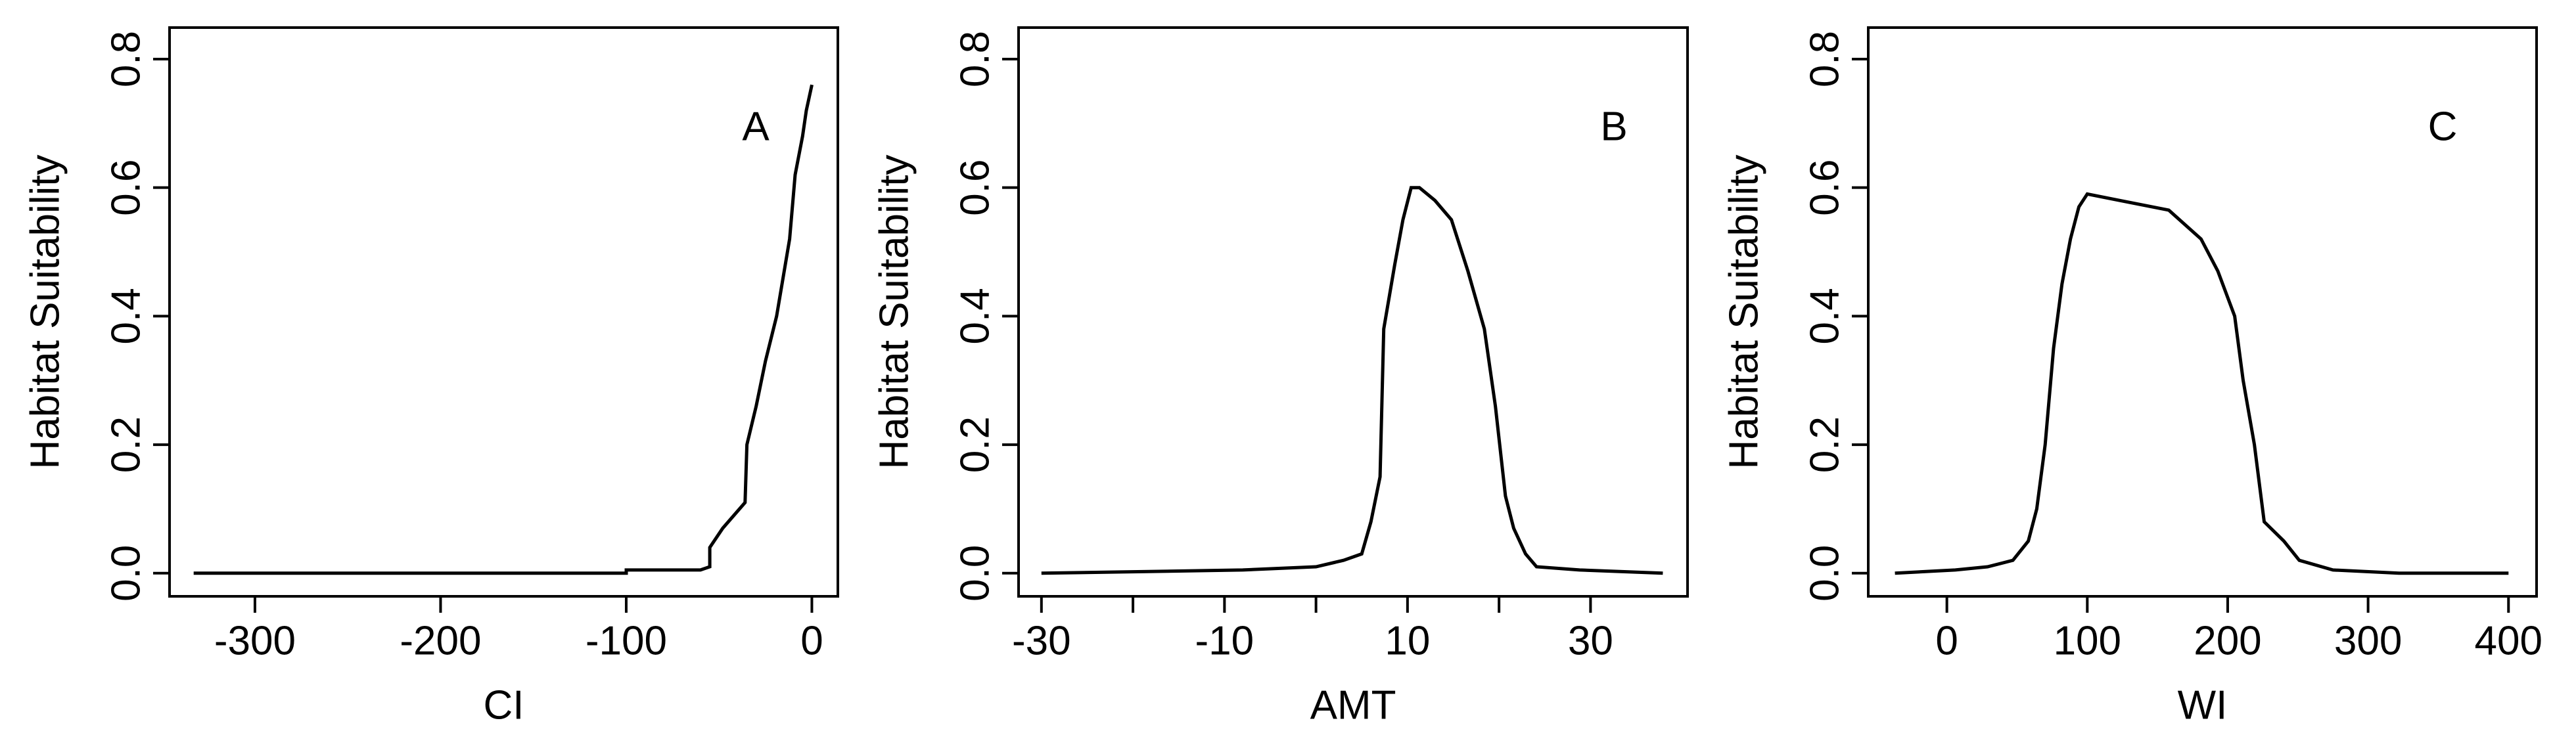 This screenshot has width=2576, height=750. Describe the element at coordinates (2203, 705) in the screenshot. I see `x-axis-label: WI` at that location.